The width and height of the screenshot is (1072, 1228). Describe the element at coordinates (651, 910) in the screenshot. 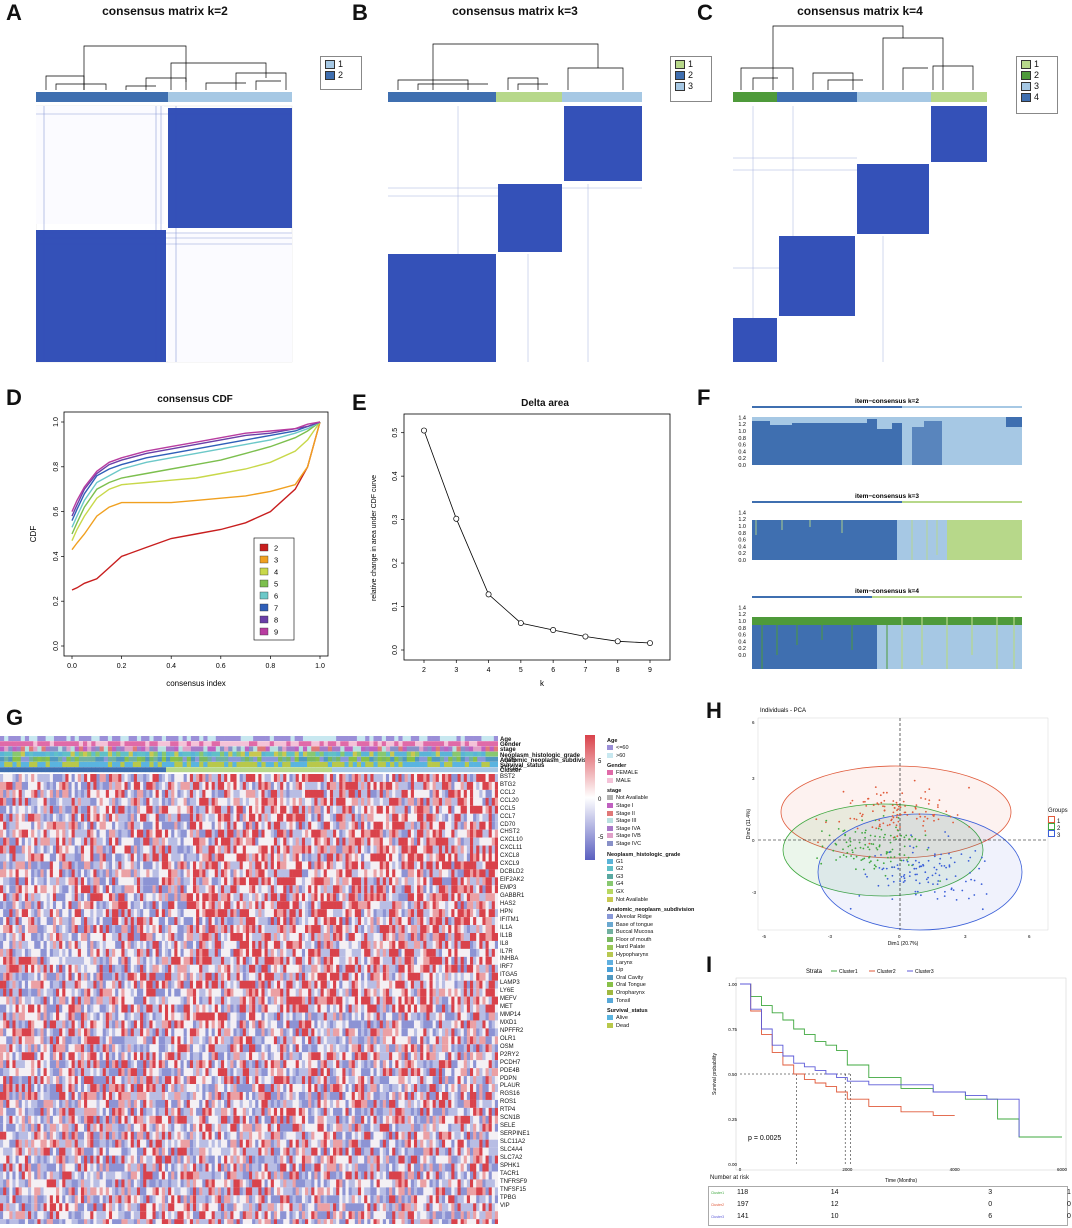

I see `heatmap-legend-title: Anatomic_neoplasm_subdivision` at that location.